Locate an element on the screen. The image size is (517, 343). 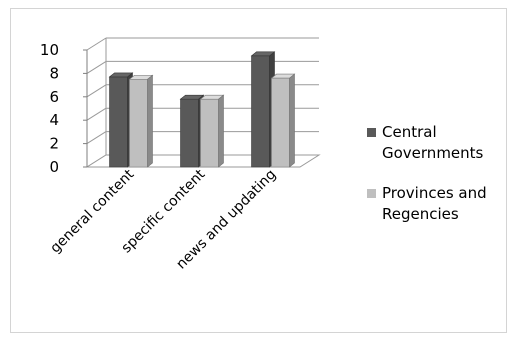
y-tick-label: 4 is located at coordinates (54, 120).